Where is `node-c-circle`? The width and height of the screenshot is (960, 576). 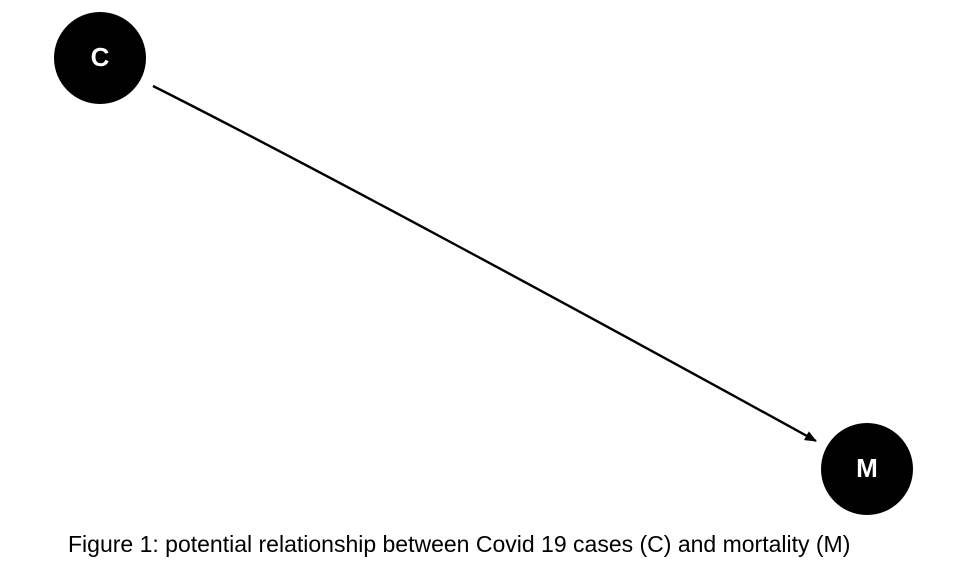
node-c-circle is located at coordinates (100, 58).